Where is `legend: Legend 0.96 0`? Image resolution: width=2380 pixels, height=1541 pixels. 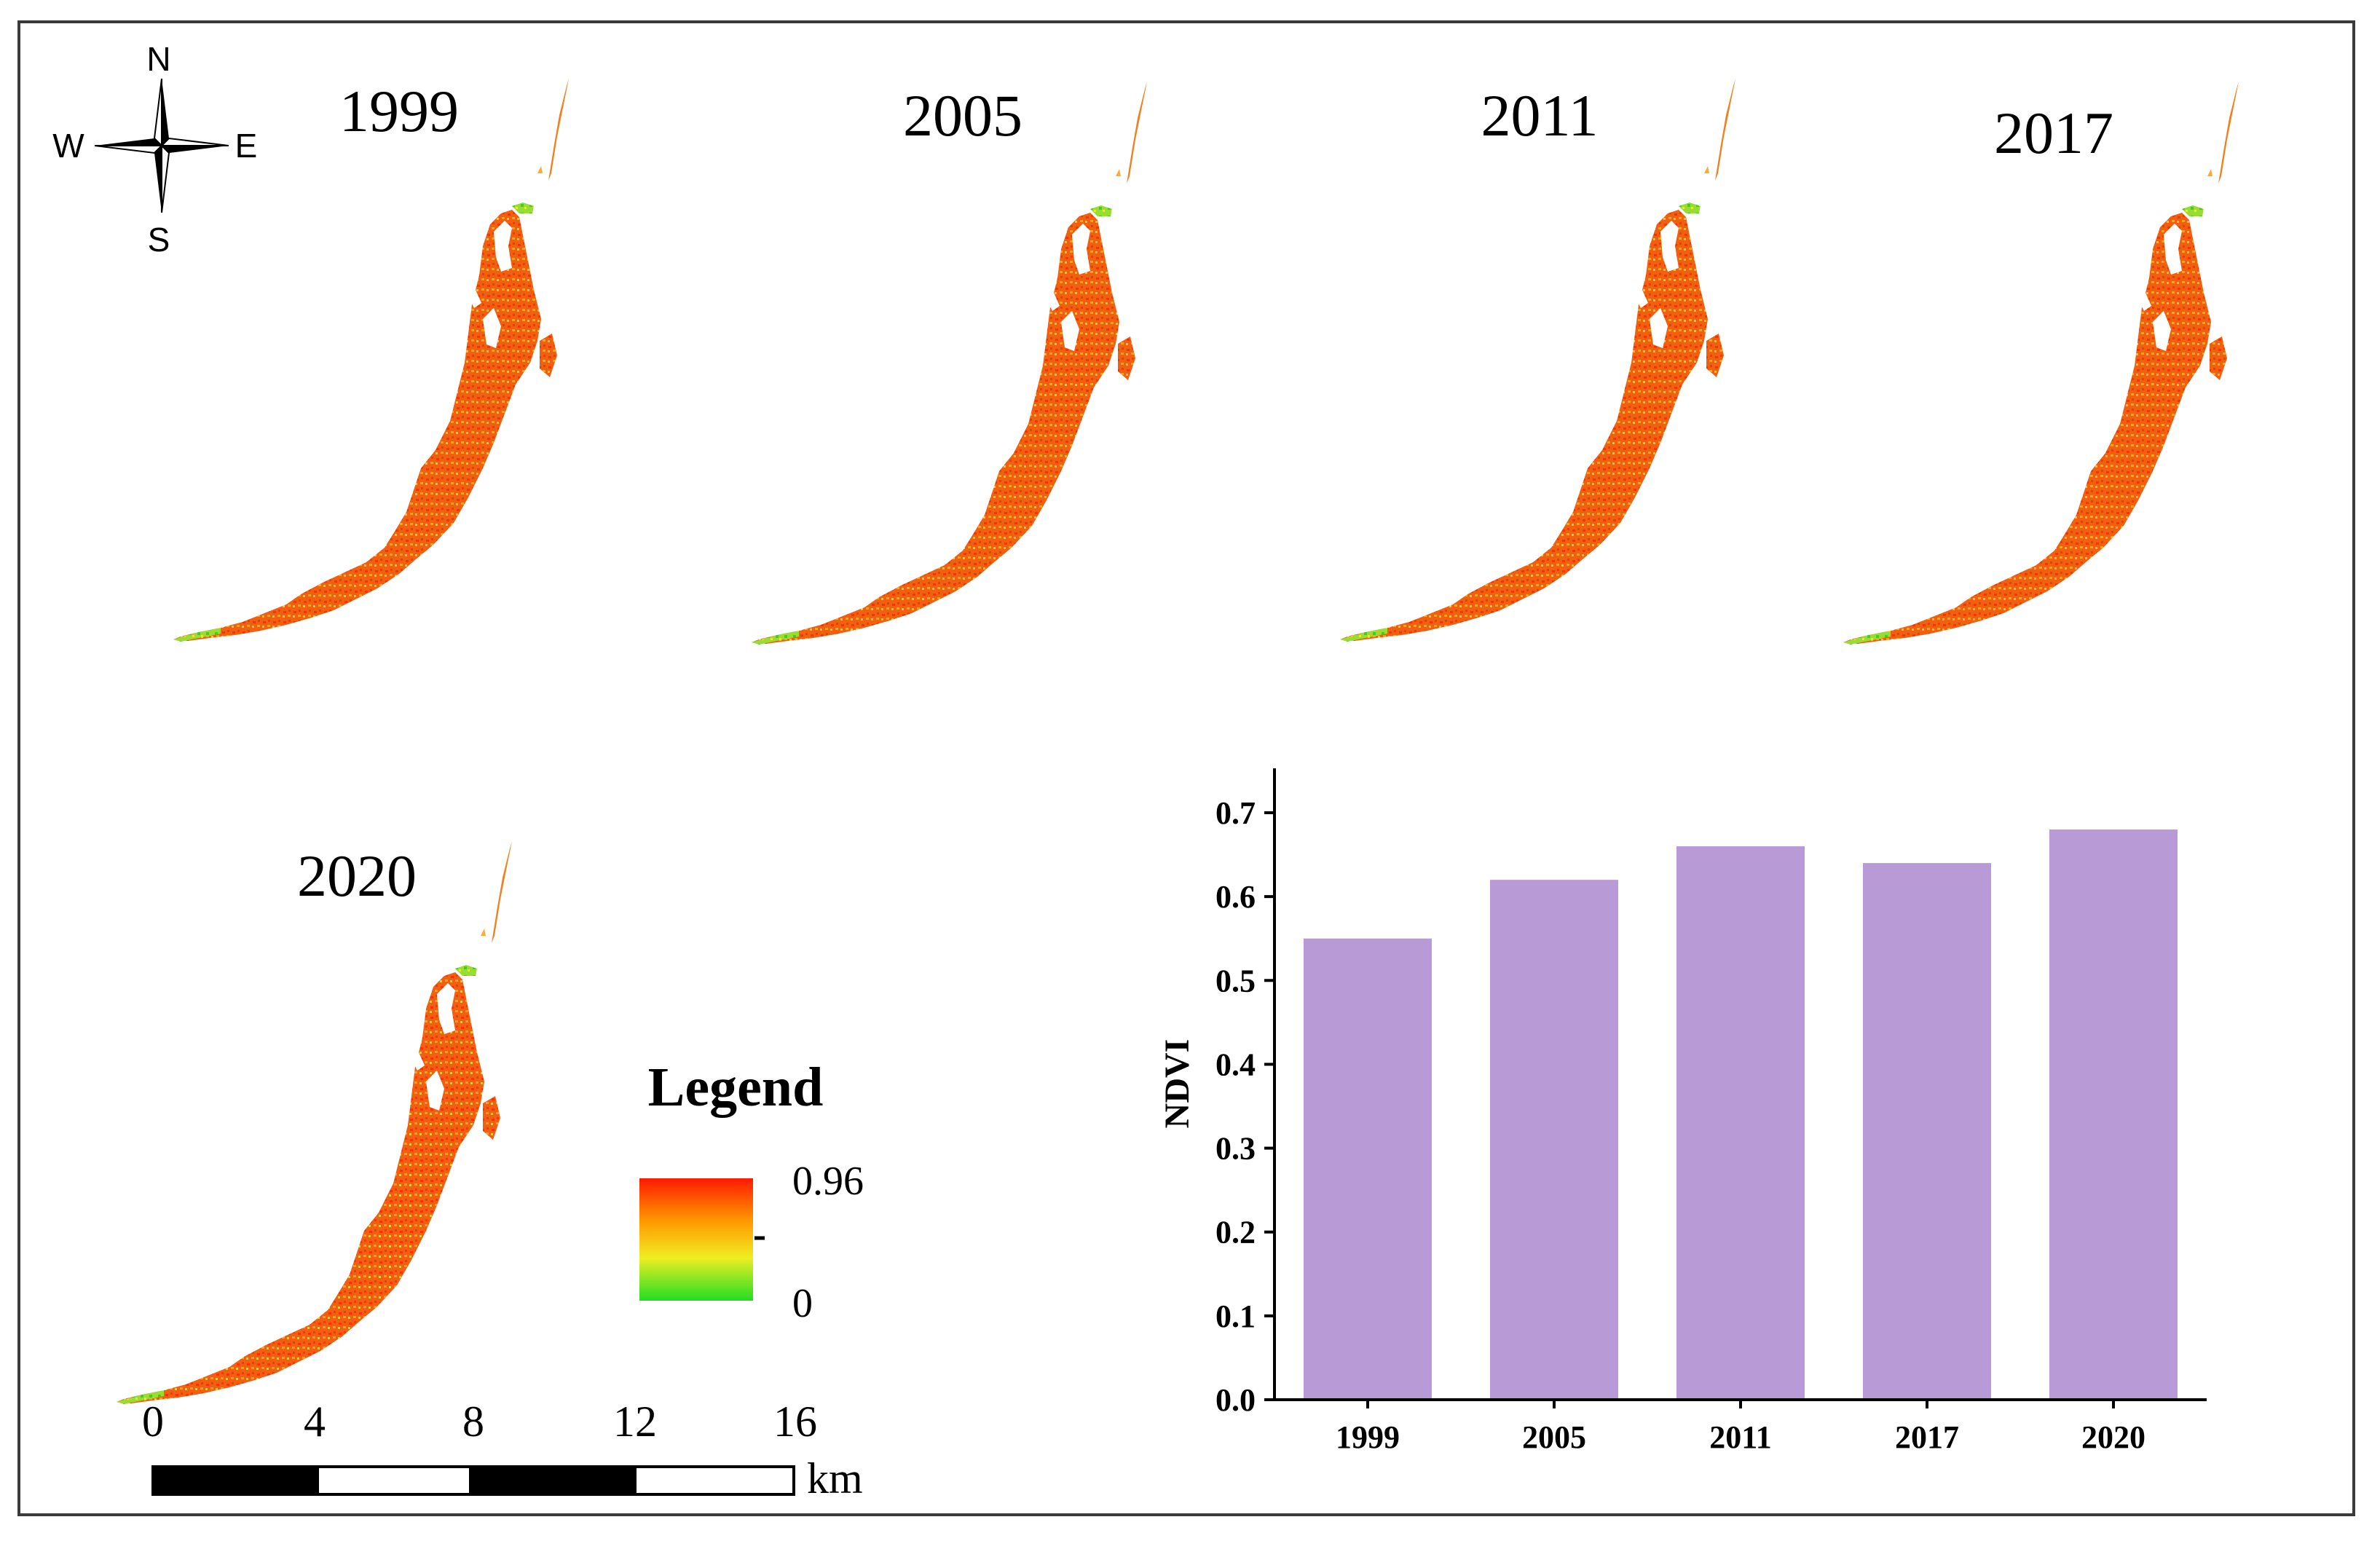 legend: Legend 0.96 0 is located at coordinates (751, 1191).